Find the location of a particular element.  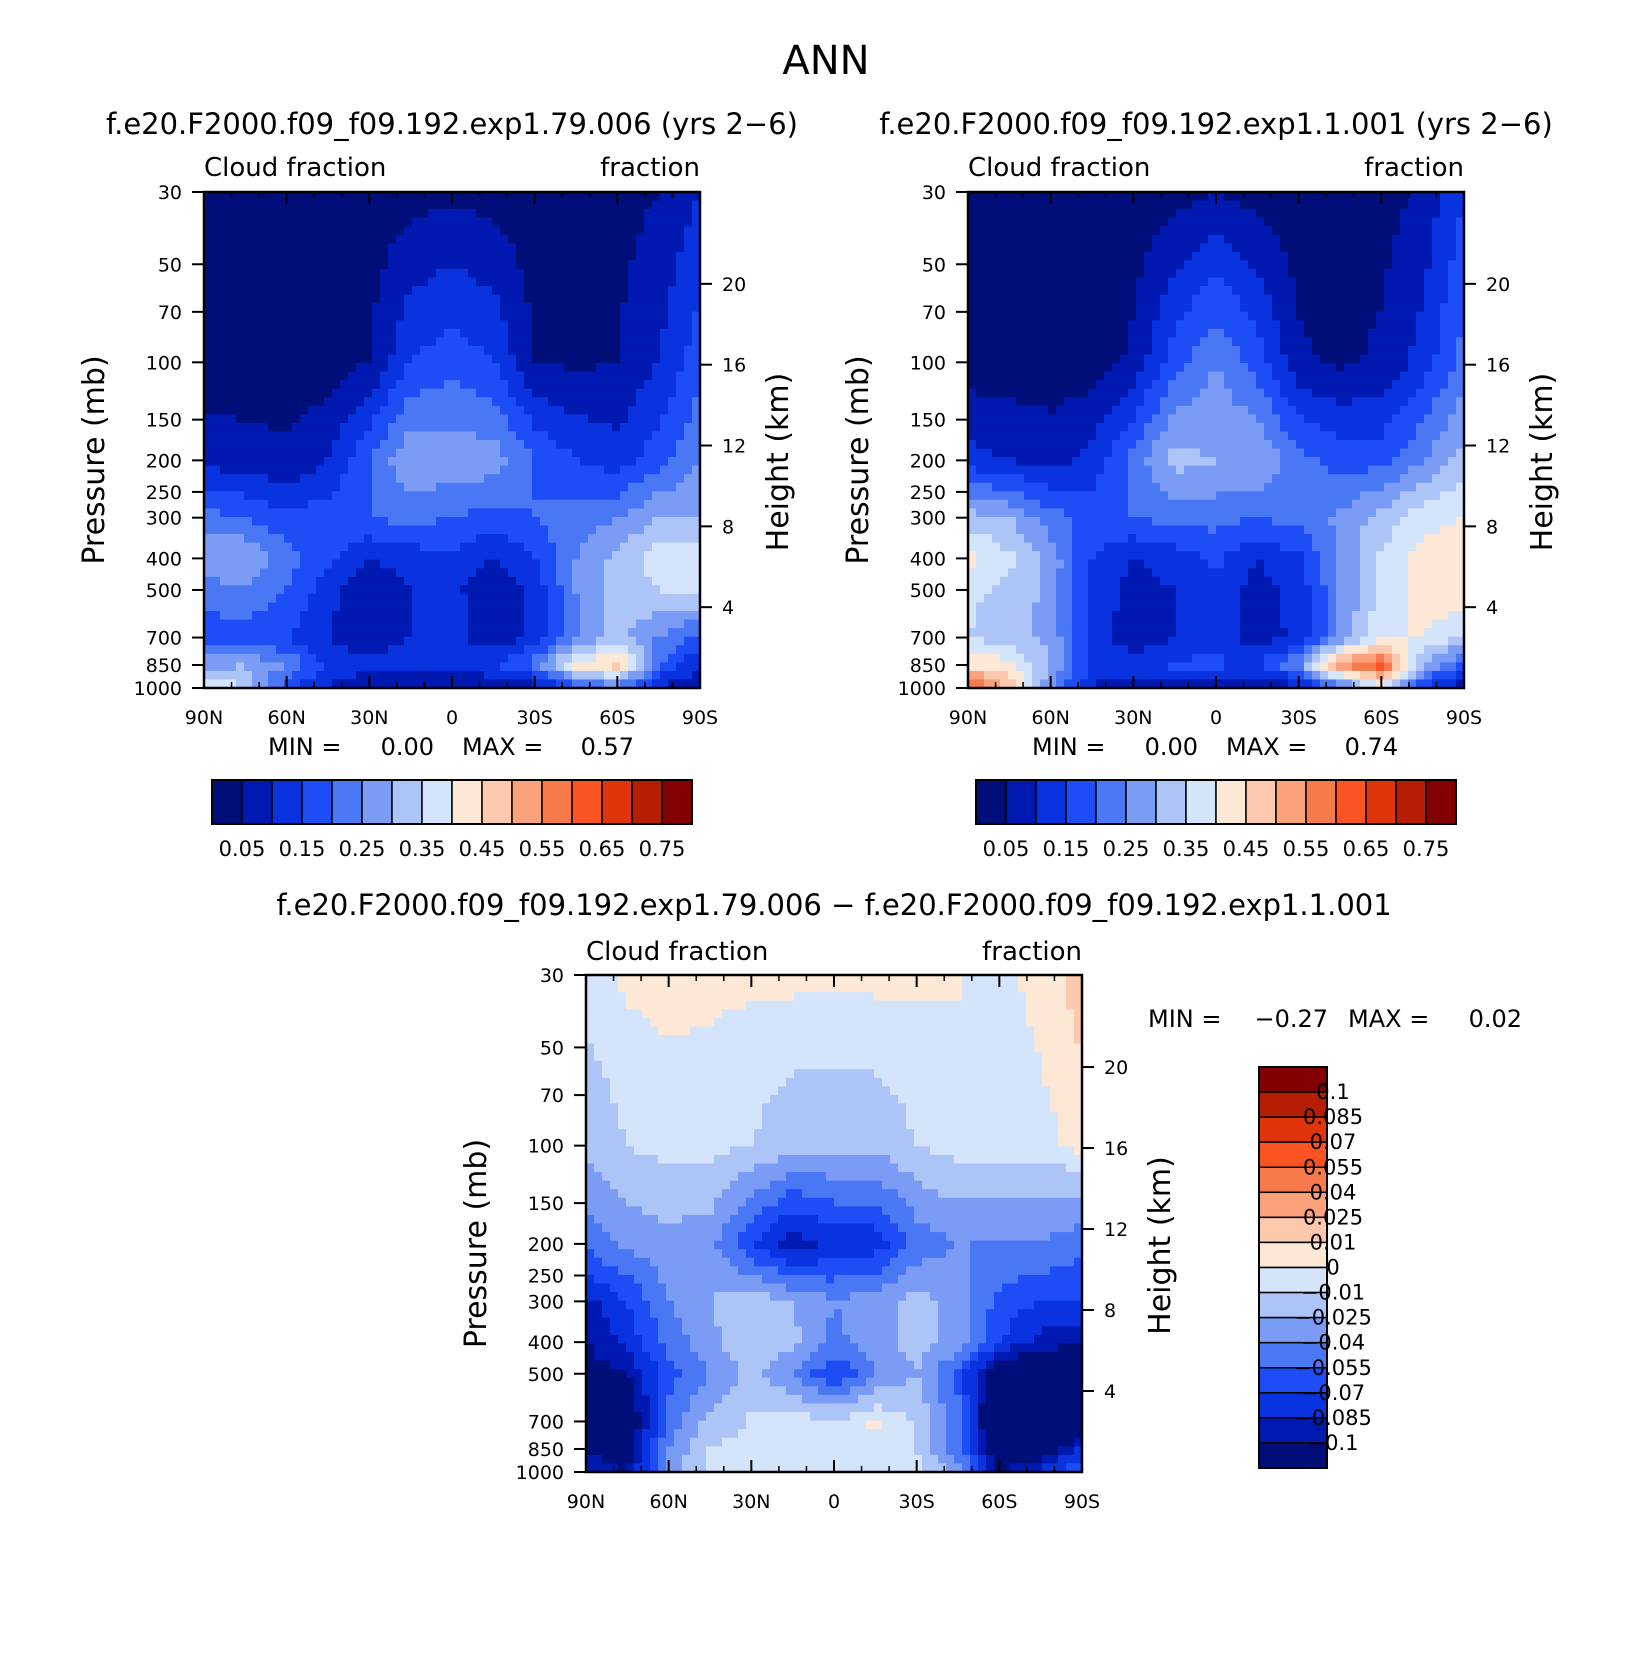

colorbar-swatch is located at coordinates (437, 802).